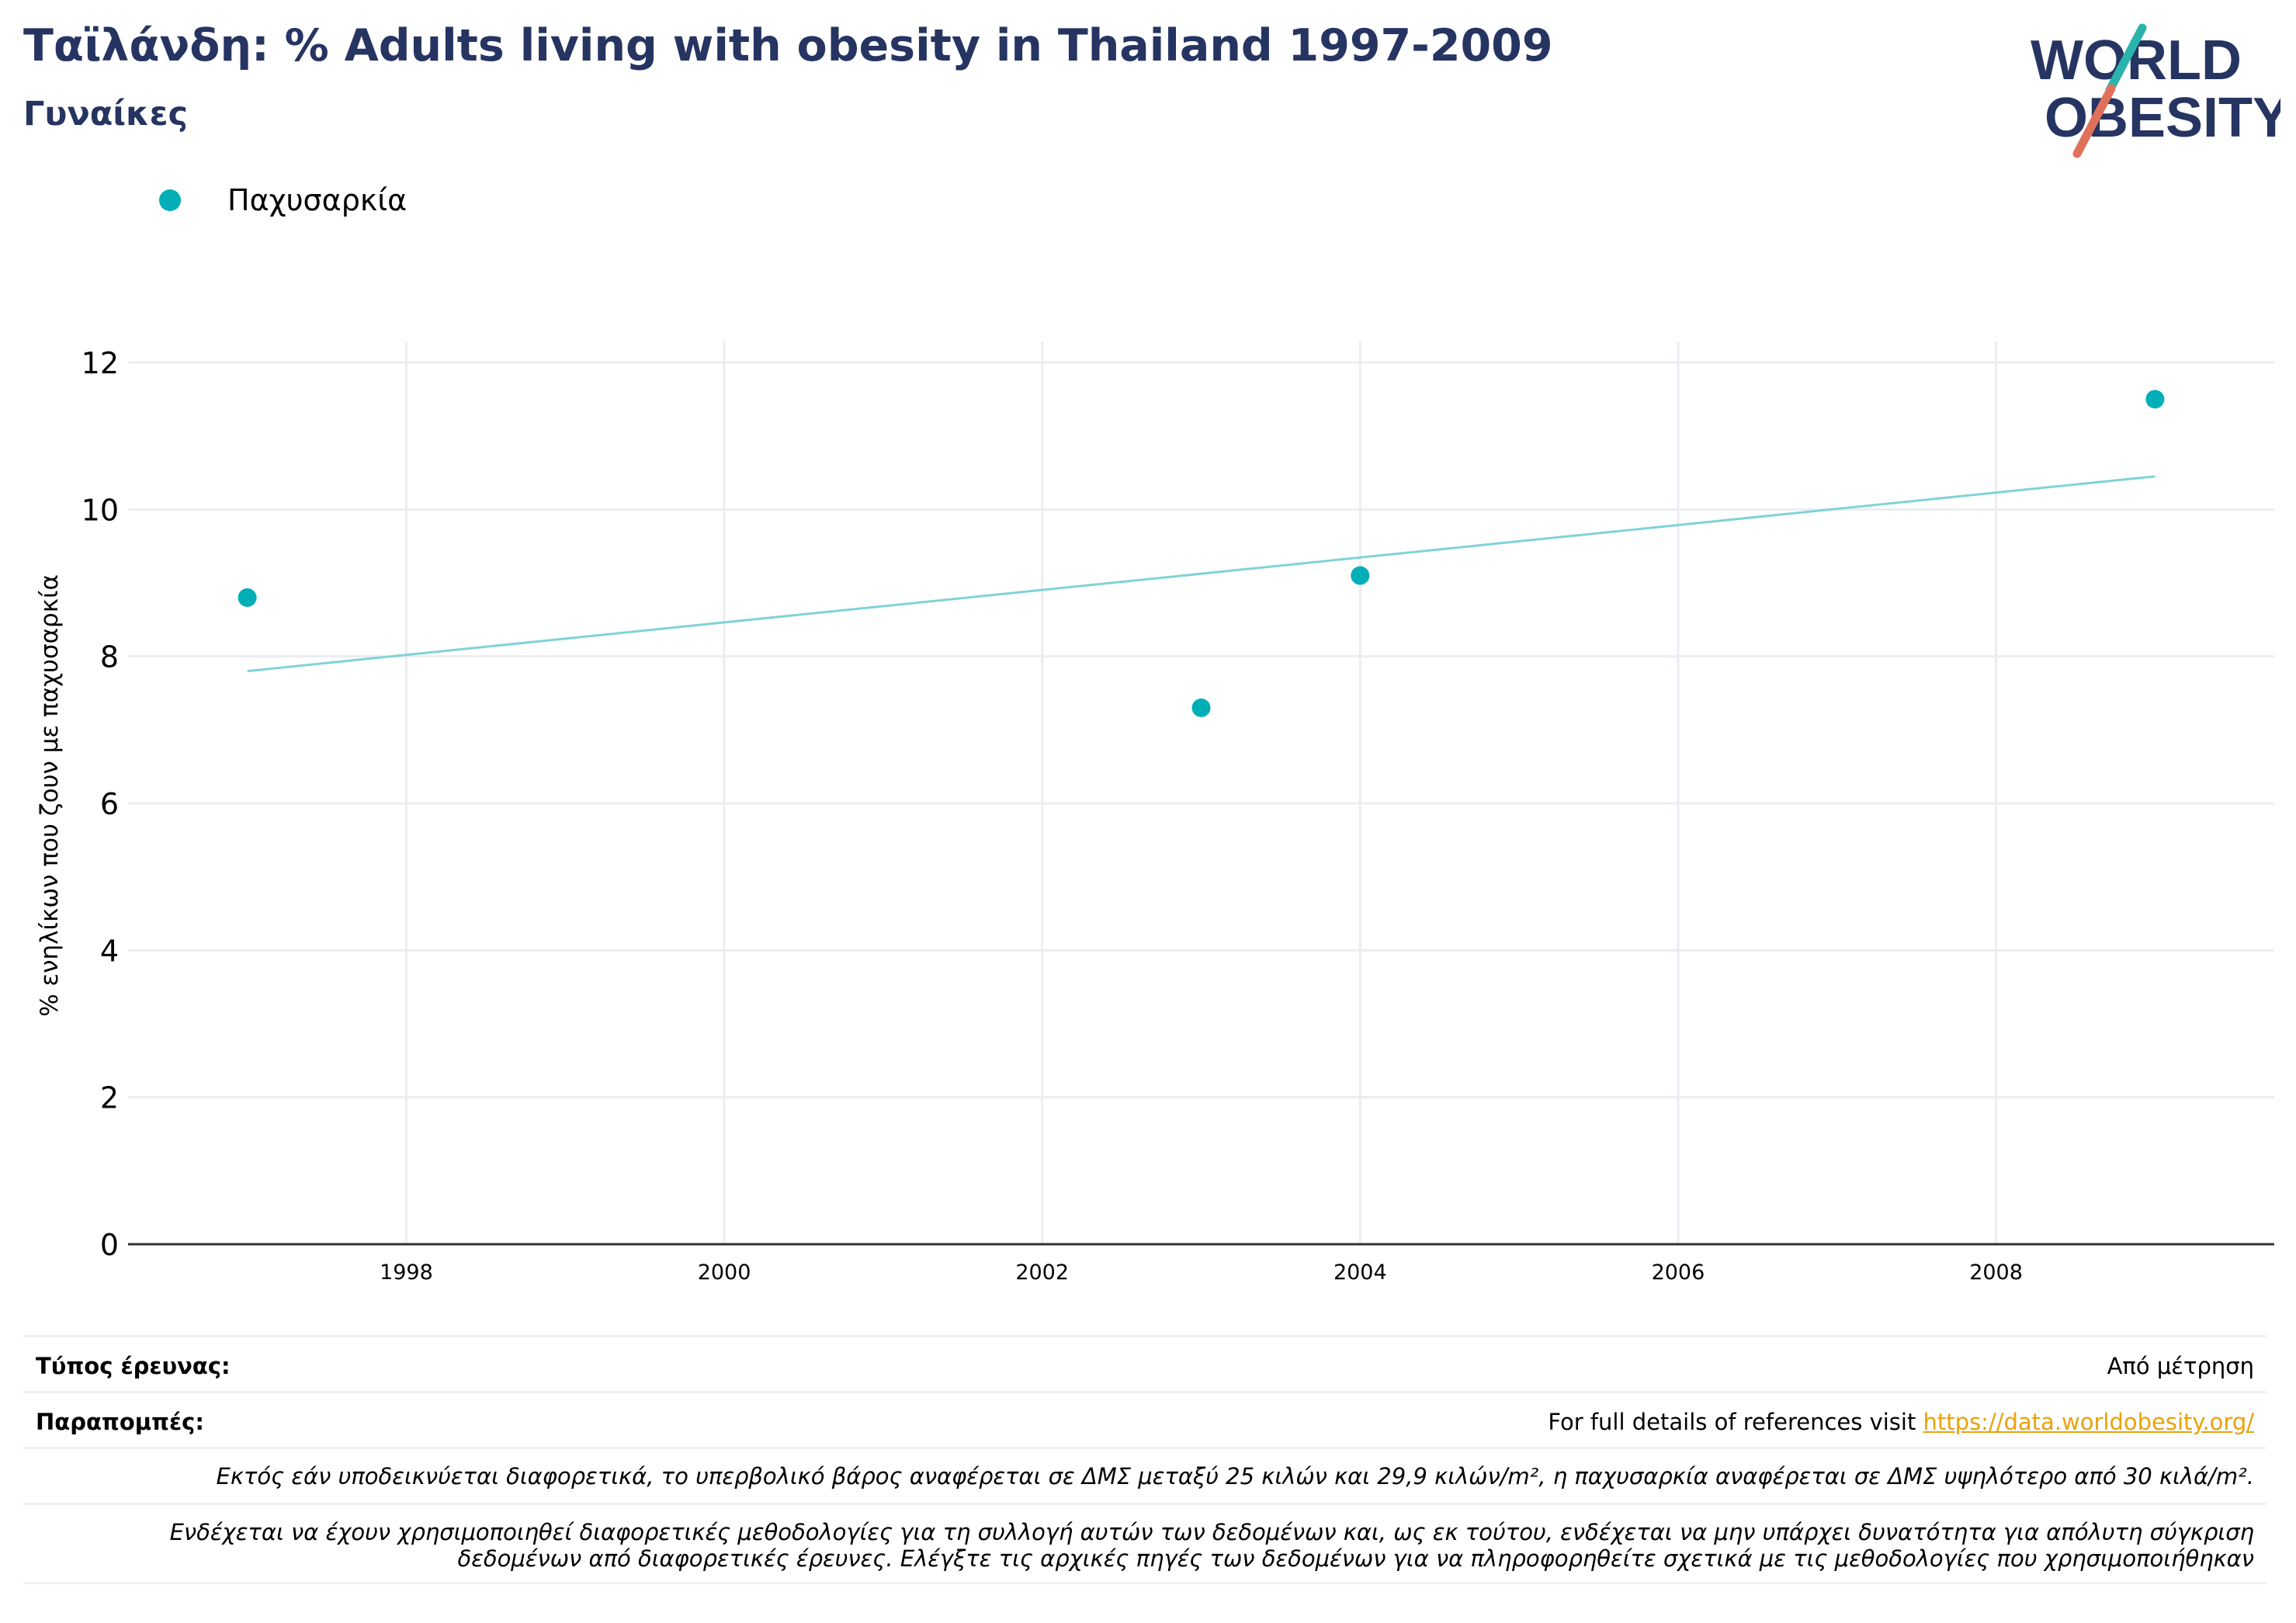  Describe the element at coordinates (100, 510) in the screenshot. I see `y-tick-label: 10` at that location.